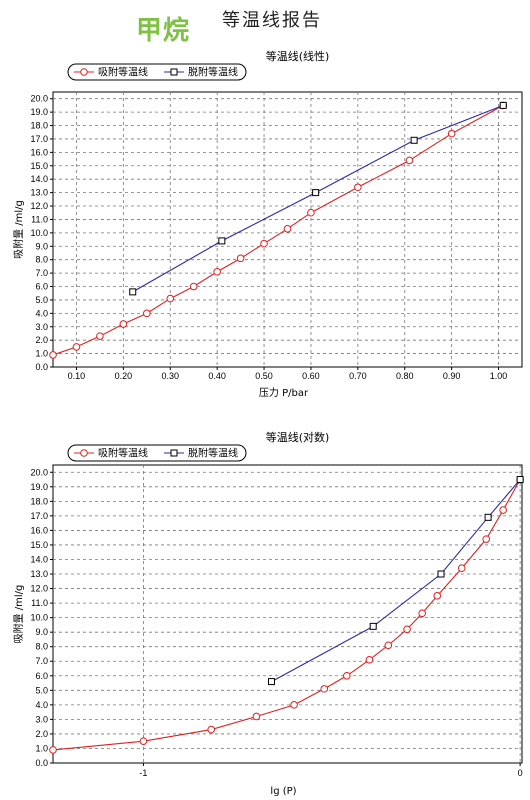  Describe the element at coordinates (264, 376) in the screenshot. I see `x-tick-label: 0.50` at that location.